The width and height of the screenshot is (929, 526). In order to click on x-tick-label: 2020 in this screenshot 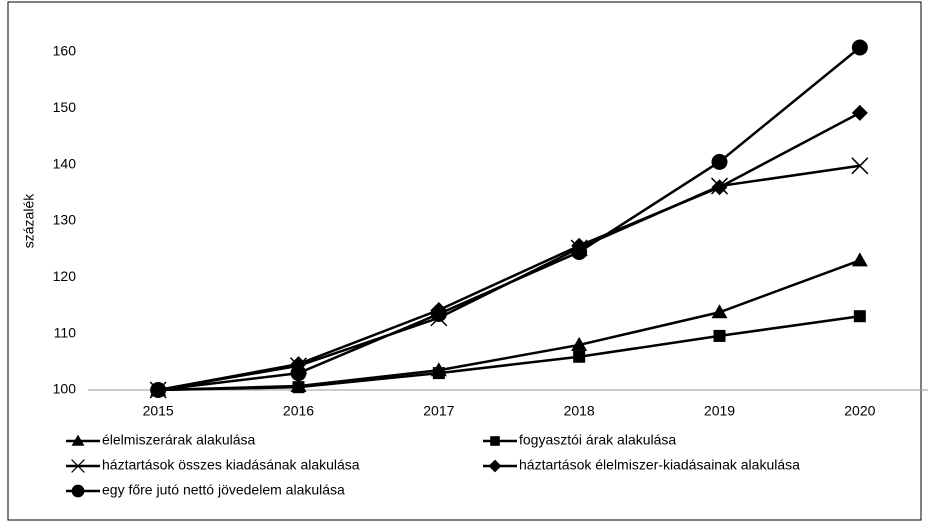, I will do `click(859, 411)`.